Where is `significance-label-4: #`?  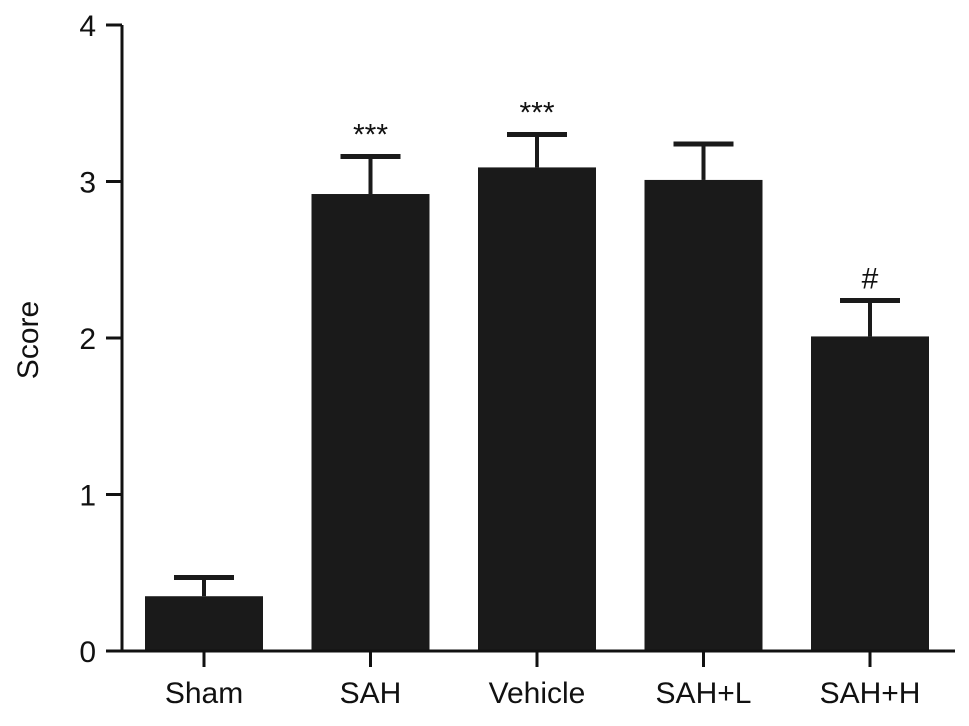 significance-label-4: # is located at coordinates (870, 278).